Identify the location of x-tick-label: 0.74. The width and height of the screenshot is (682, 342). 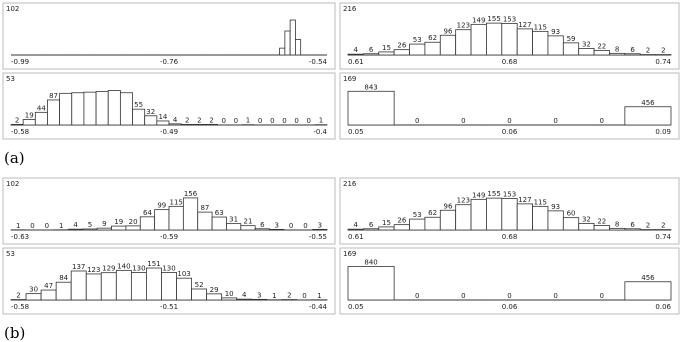
(663, 62).